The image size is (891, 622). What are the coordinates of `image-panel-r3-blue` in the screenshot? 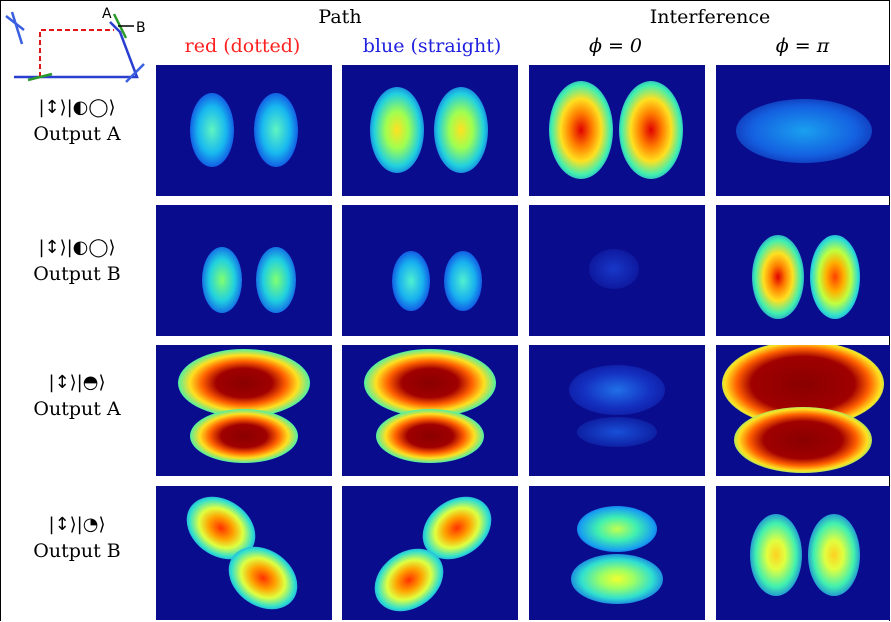 It's located at (430, 410).